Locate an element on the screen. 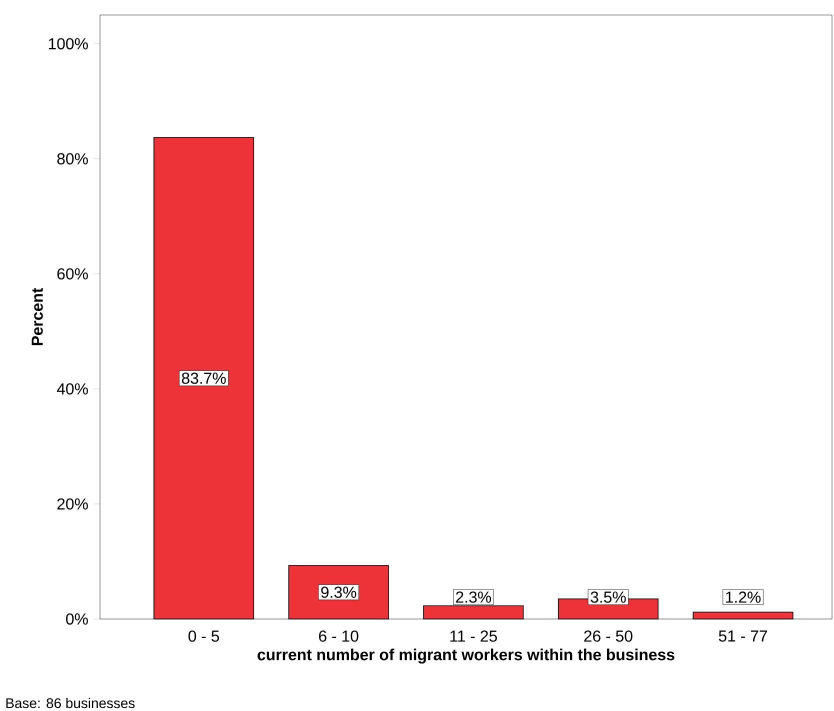 Image resolution: width=834 pixels, height=711 pixels. x-tick-label: 51 - 77 is located at coordinates (743, 636).